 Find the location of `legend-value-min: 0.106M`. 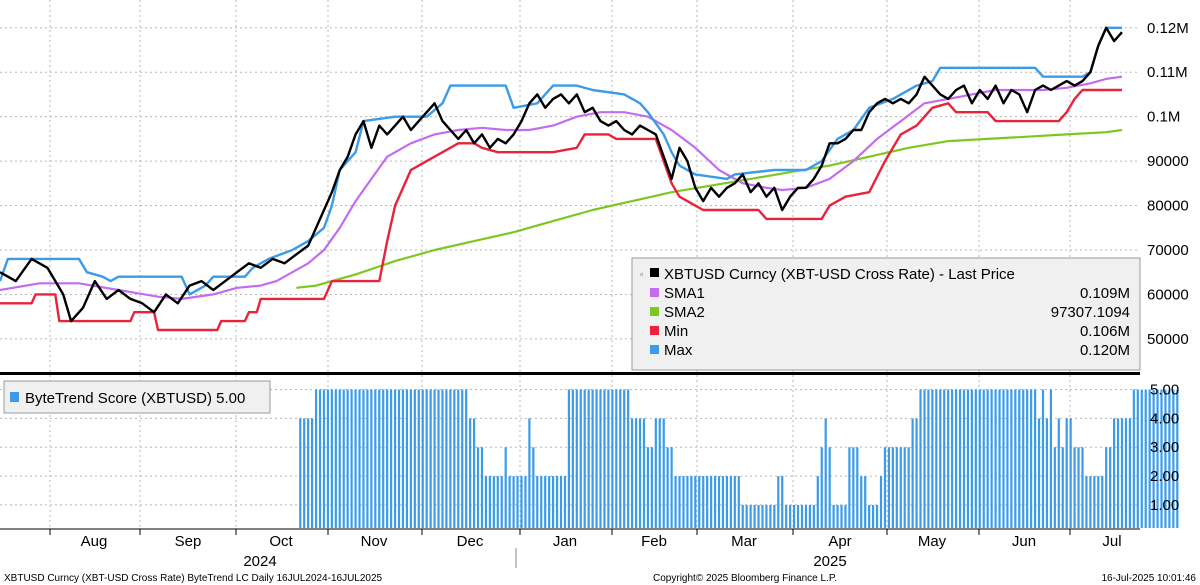

legend-value-min: 0.106M is located at coordinates (1105, 331).